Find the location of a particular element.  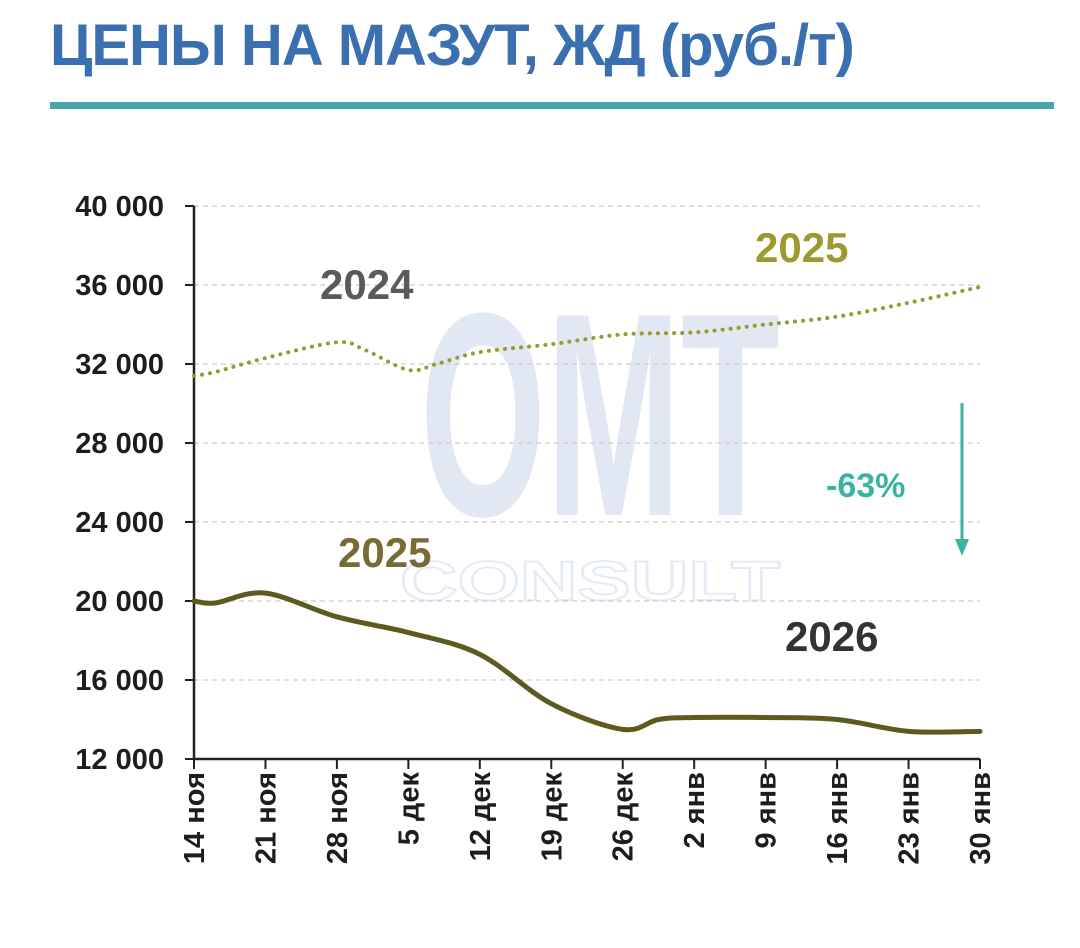

y-tick-label: 24 000 is located at coordinates (119, 523).